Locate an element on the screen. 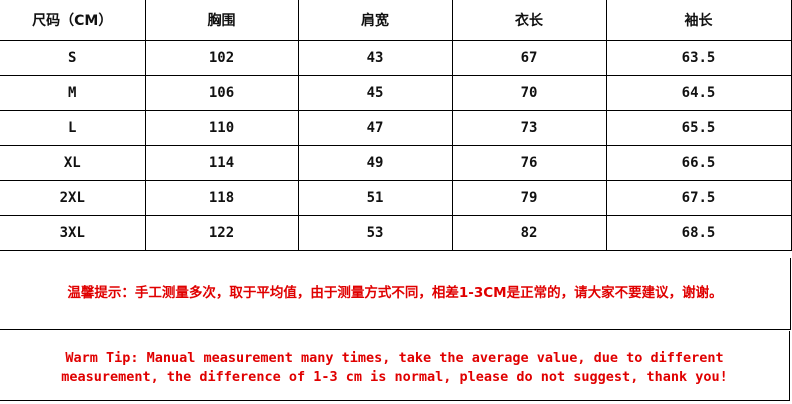  table-row: 3XL 122 53 82 68.5 is located at coordinates (396, 233).